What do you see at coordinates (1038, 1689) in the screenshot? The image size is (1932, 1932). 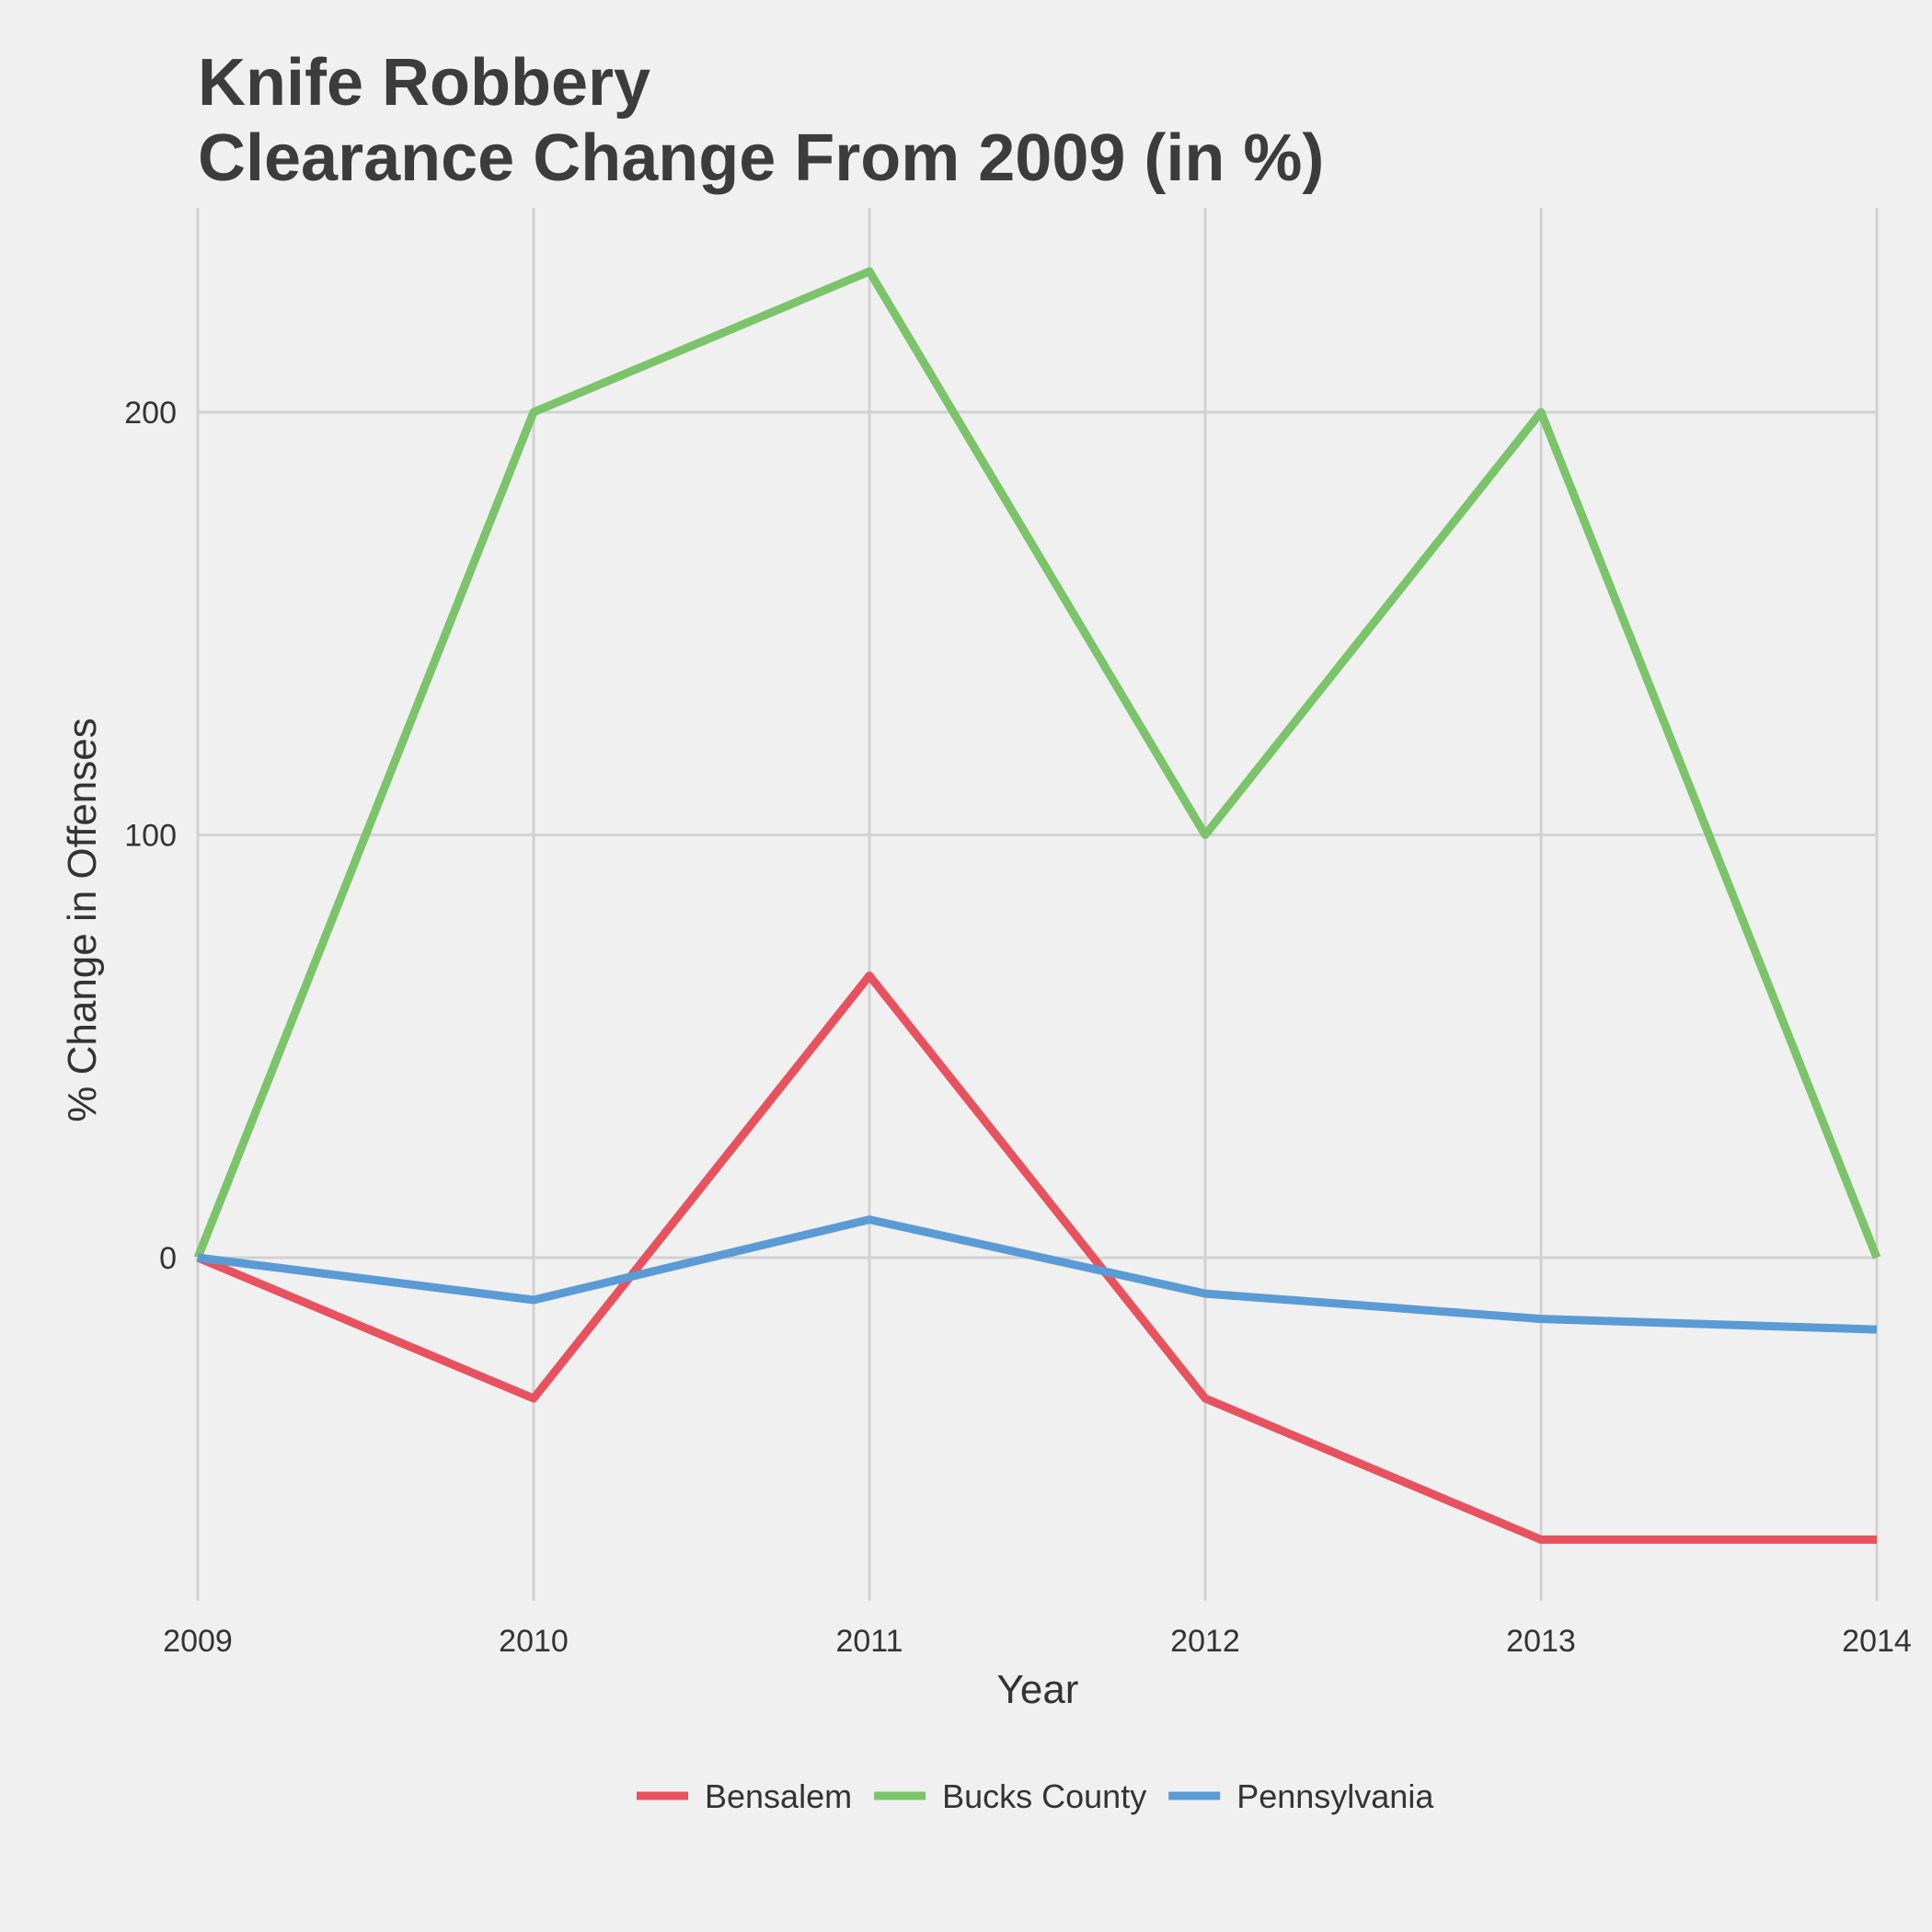 I see `x-axis-title: Year` at bounding box center [1038, 1689].